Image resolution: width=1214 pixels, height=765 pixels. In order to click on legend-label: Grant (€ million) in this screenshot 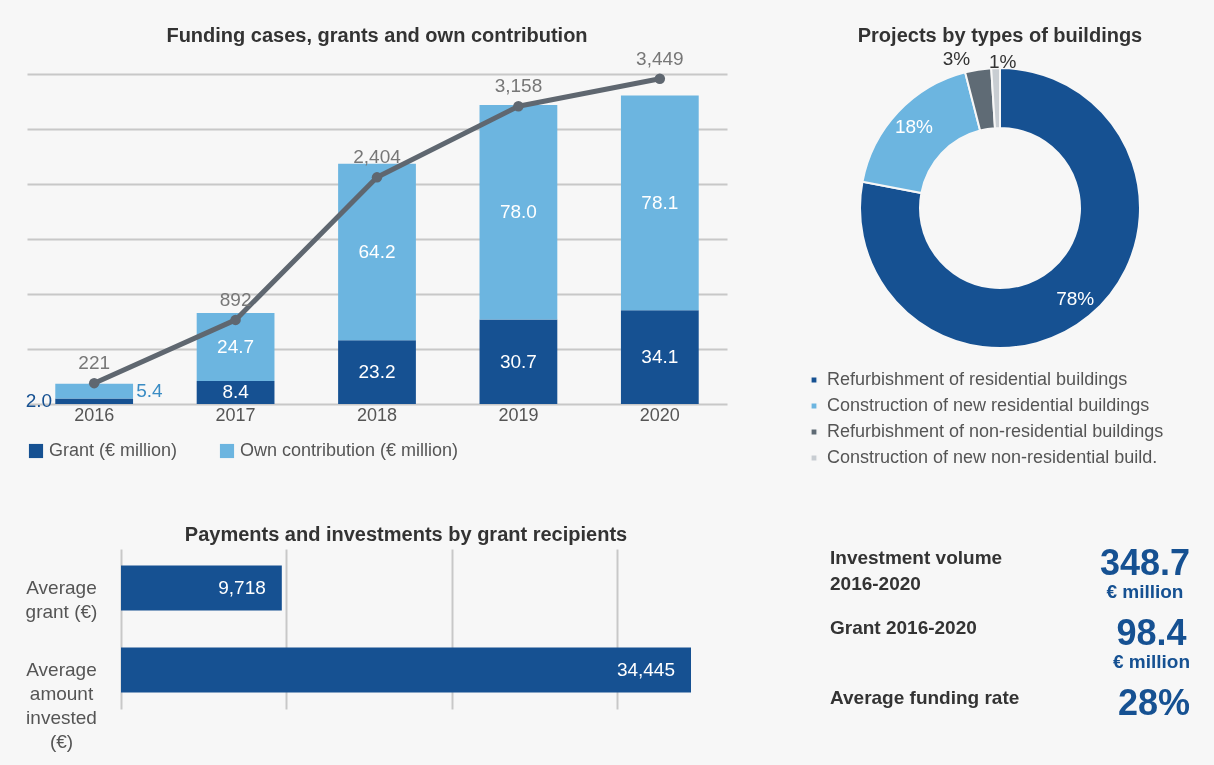, I will do `click(113, 450)`.